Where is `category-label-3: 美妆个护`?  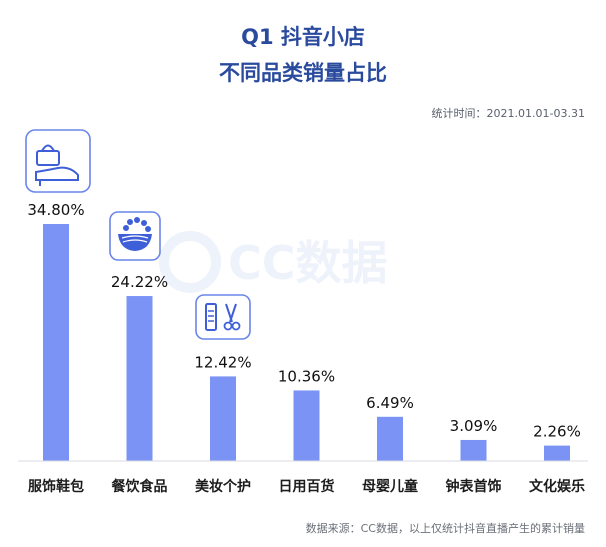
category-label-3: 美妆个护 is located at coordinates (223, 486).